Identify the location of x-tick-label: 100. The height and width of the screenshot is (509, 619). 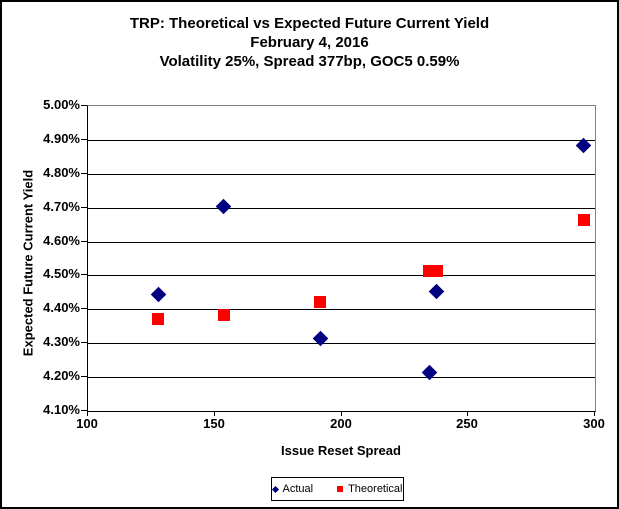
(87, 423).